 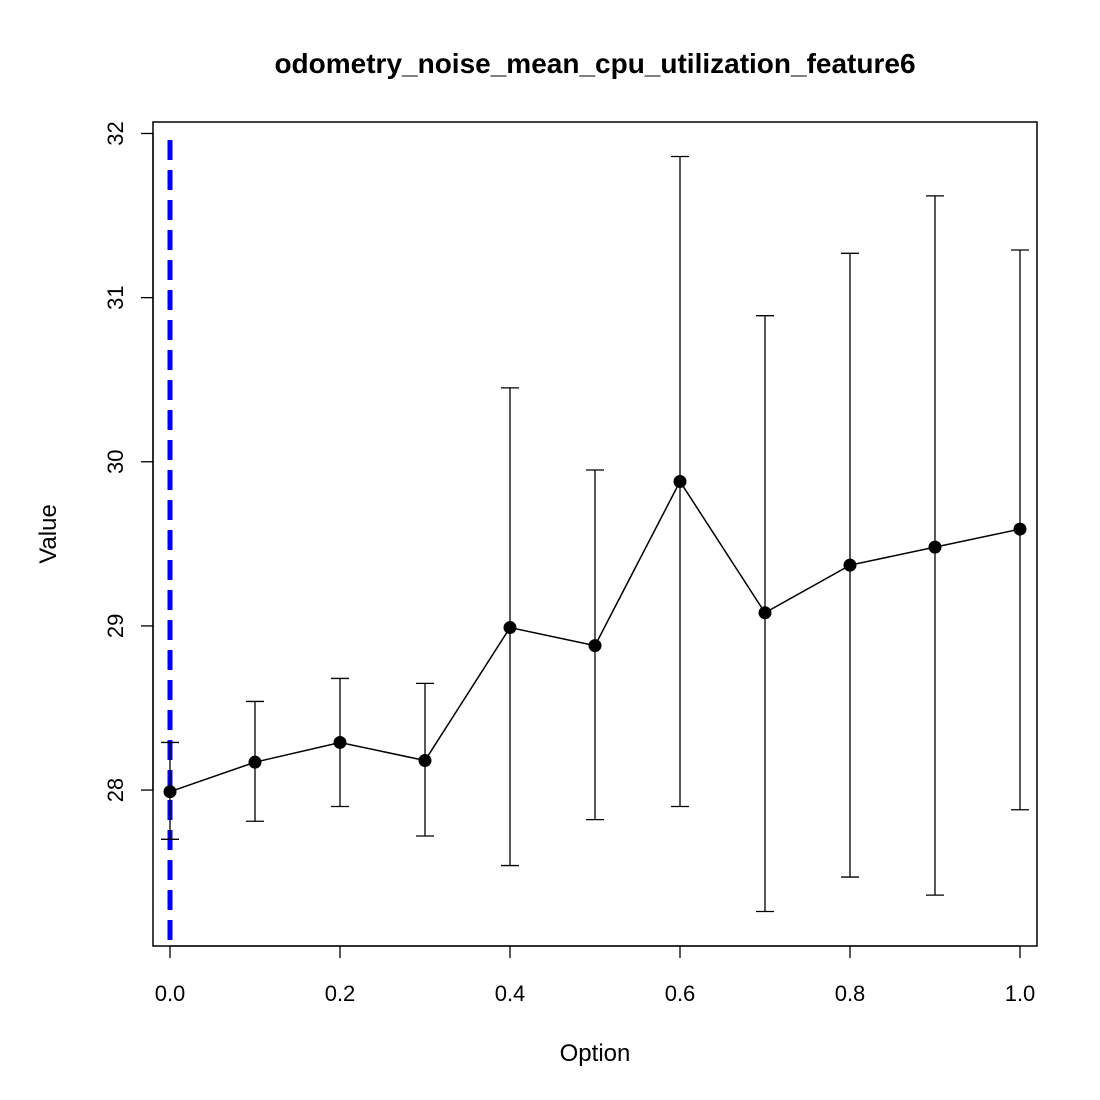 I want to click on x-tick-label: 0.6, so click(x=680, y=993).